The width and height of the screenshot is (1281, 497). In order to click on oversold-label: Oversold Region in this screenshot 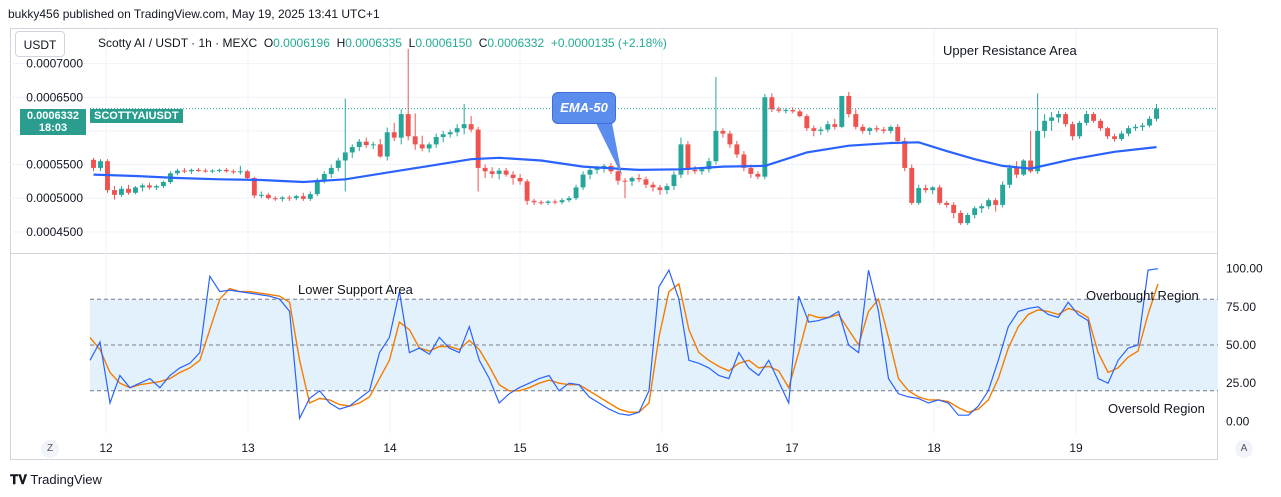, I will do `click(1156, 408)`.